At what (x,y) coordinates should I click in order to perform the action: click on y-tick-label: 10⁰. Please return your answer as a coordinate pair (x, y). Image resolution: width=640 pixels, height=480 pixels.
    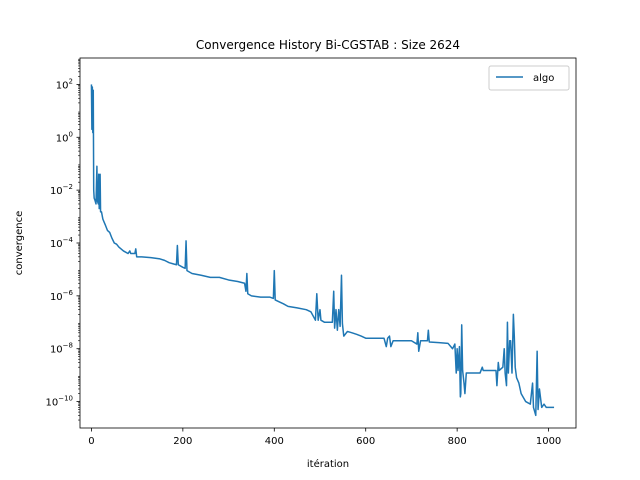
    Looking at the image, I should click on (64, 137).